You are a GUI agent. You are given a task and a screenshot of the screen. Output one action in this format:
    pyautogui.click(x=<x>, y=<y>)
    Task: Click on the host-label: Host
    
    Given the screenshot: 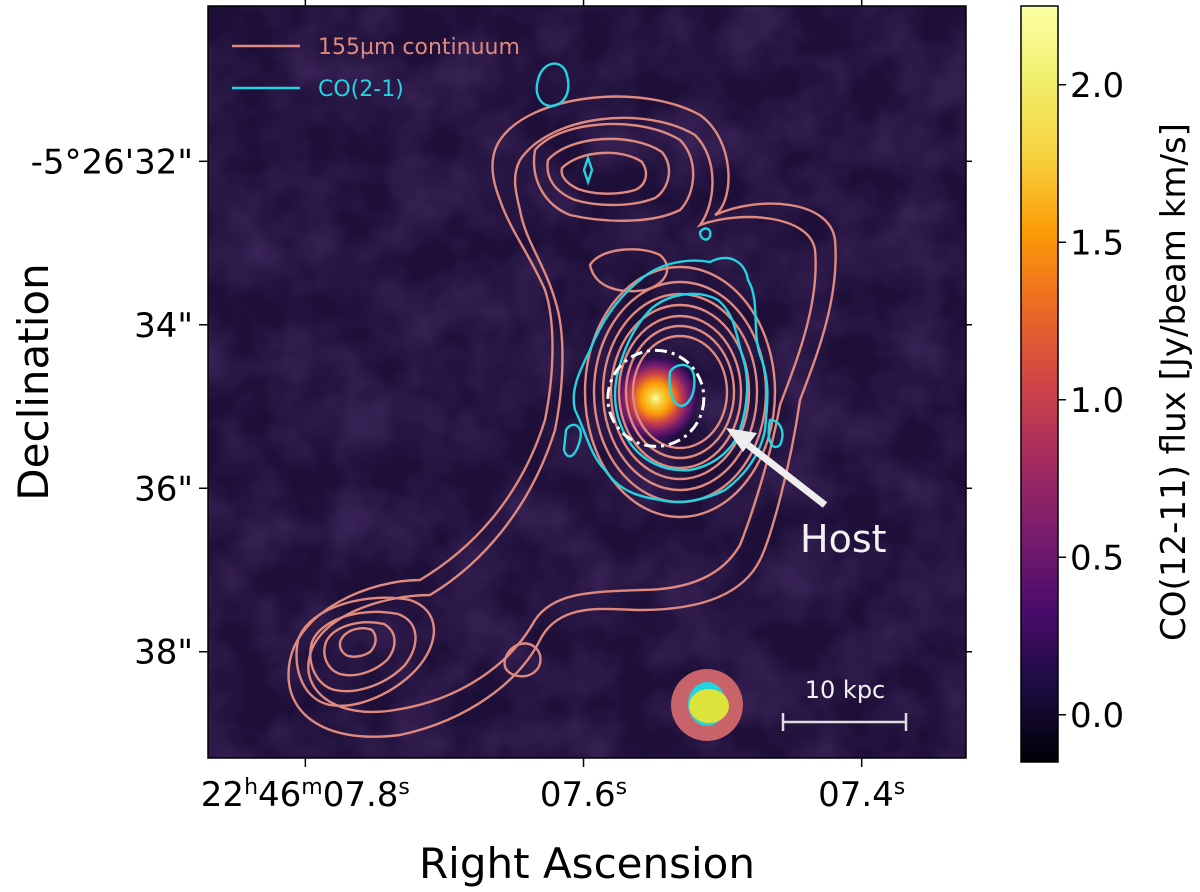 What is the action you would take?
    pyautogui.click(x=843, y=539)
    